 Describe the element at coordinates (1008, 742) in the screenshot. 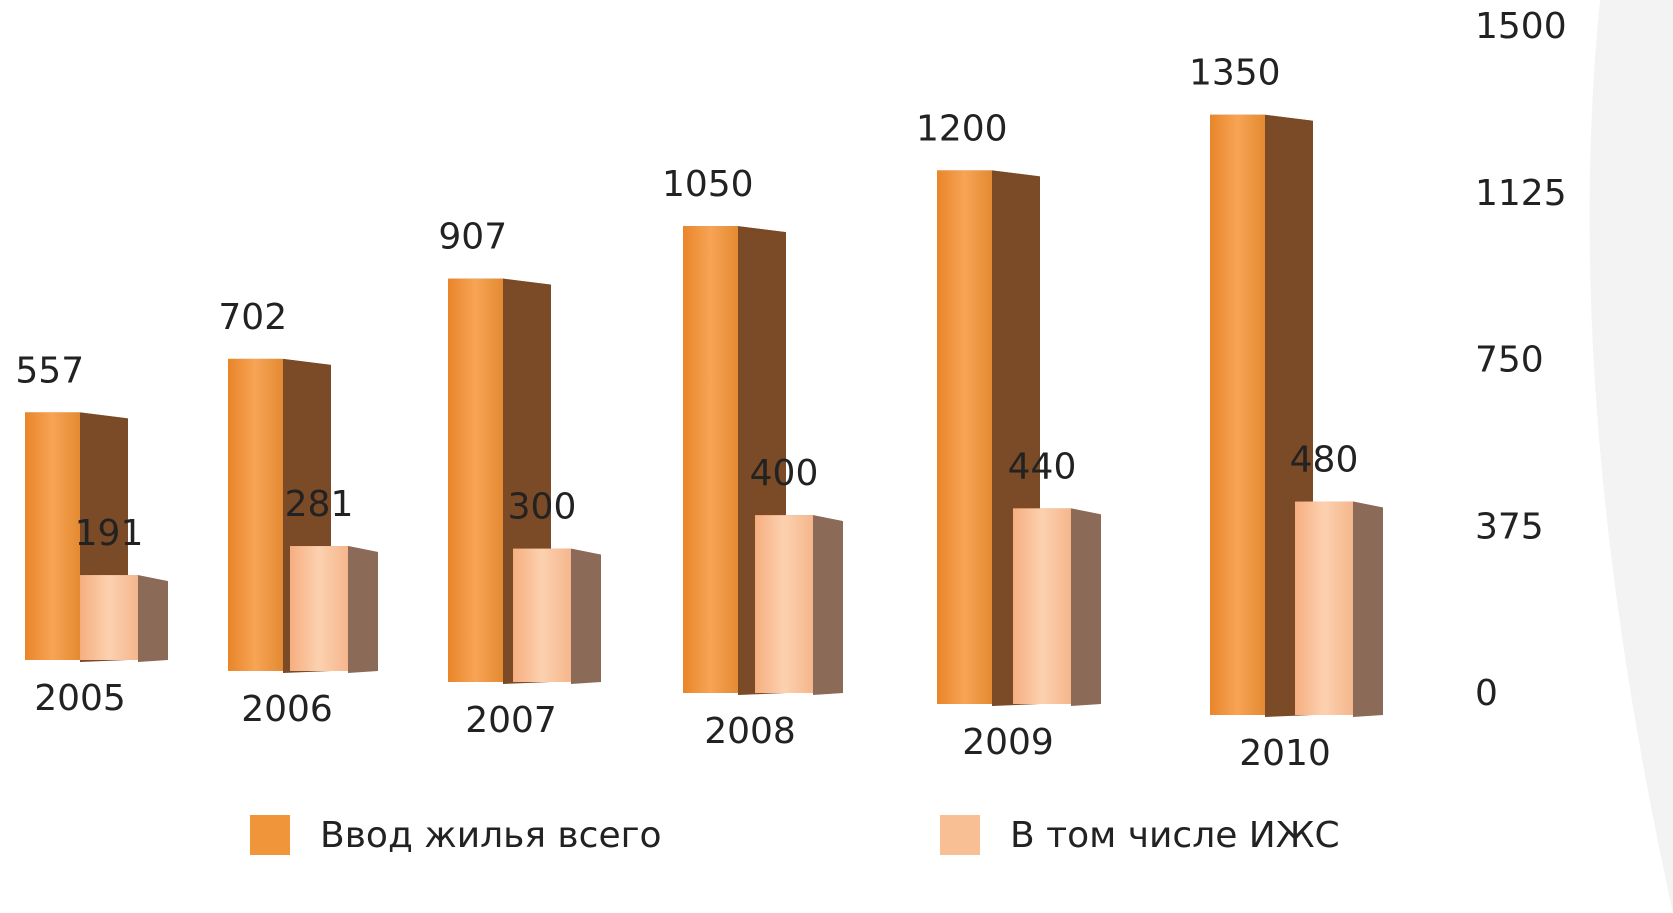

I see `x-tick-label: 2009` at that location.